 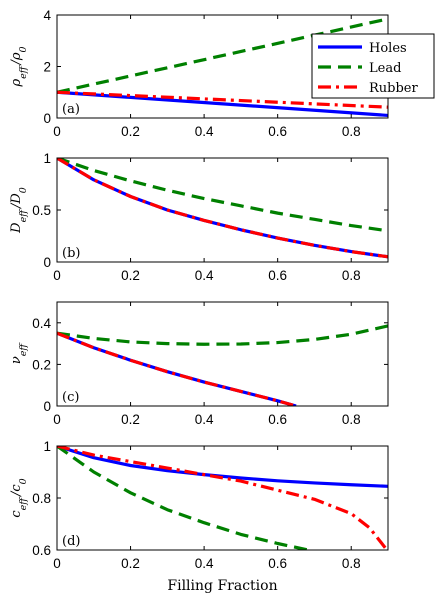 What do you see at coordinates (19, 353) in the screenshot?
I see `y-axis-label: νeff` at bounding box center [19, 353].